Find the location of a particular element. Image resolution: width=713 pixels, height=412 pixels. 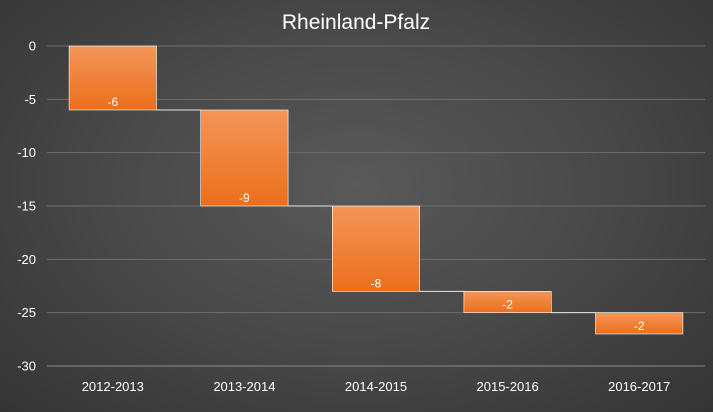

y-tick-label: -25 is located at coordinates (26, 312).